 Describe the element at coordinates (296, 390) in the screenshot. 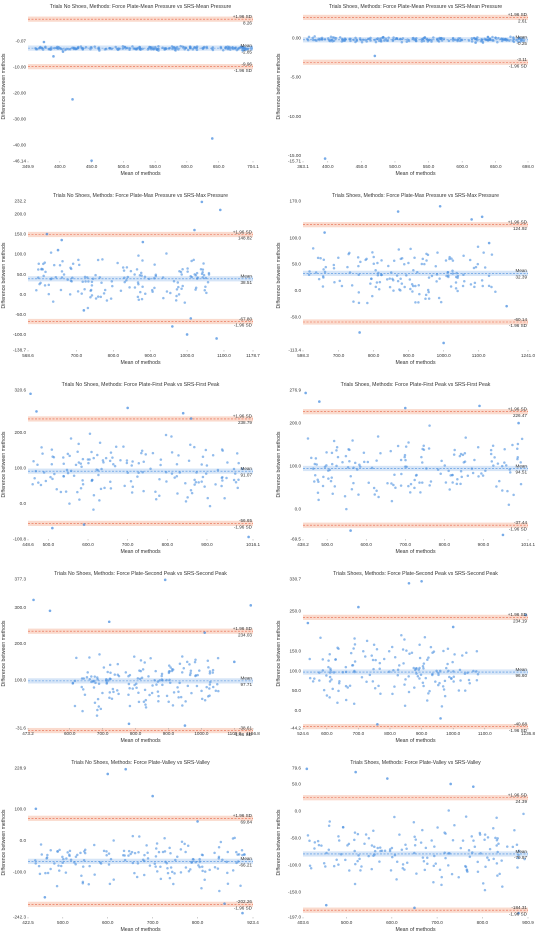

I see `y-tick-label: 276.9` at that location.